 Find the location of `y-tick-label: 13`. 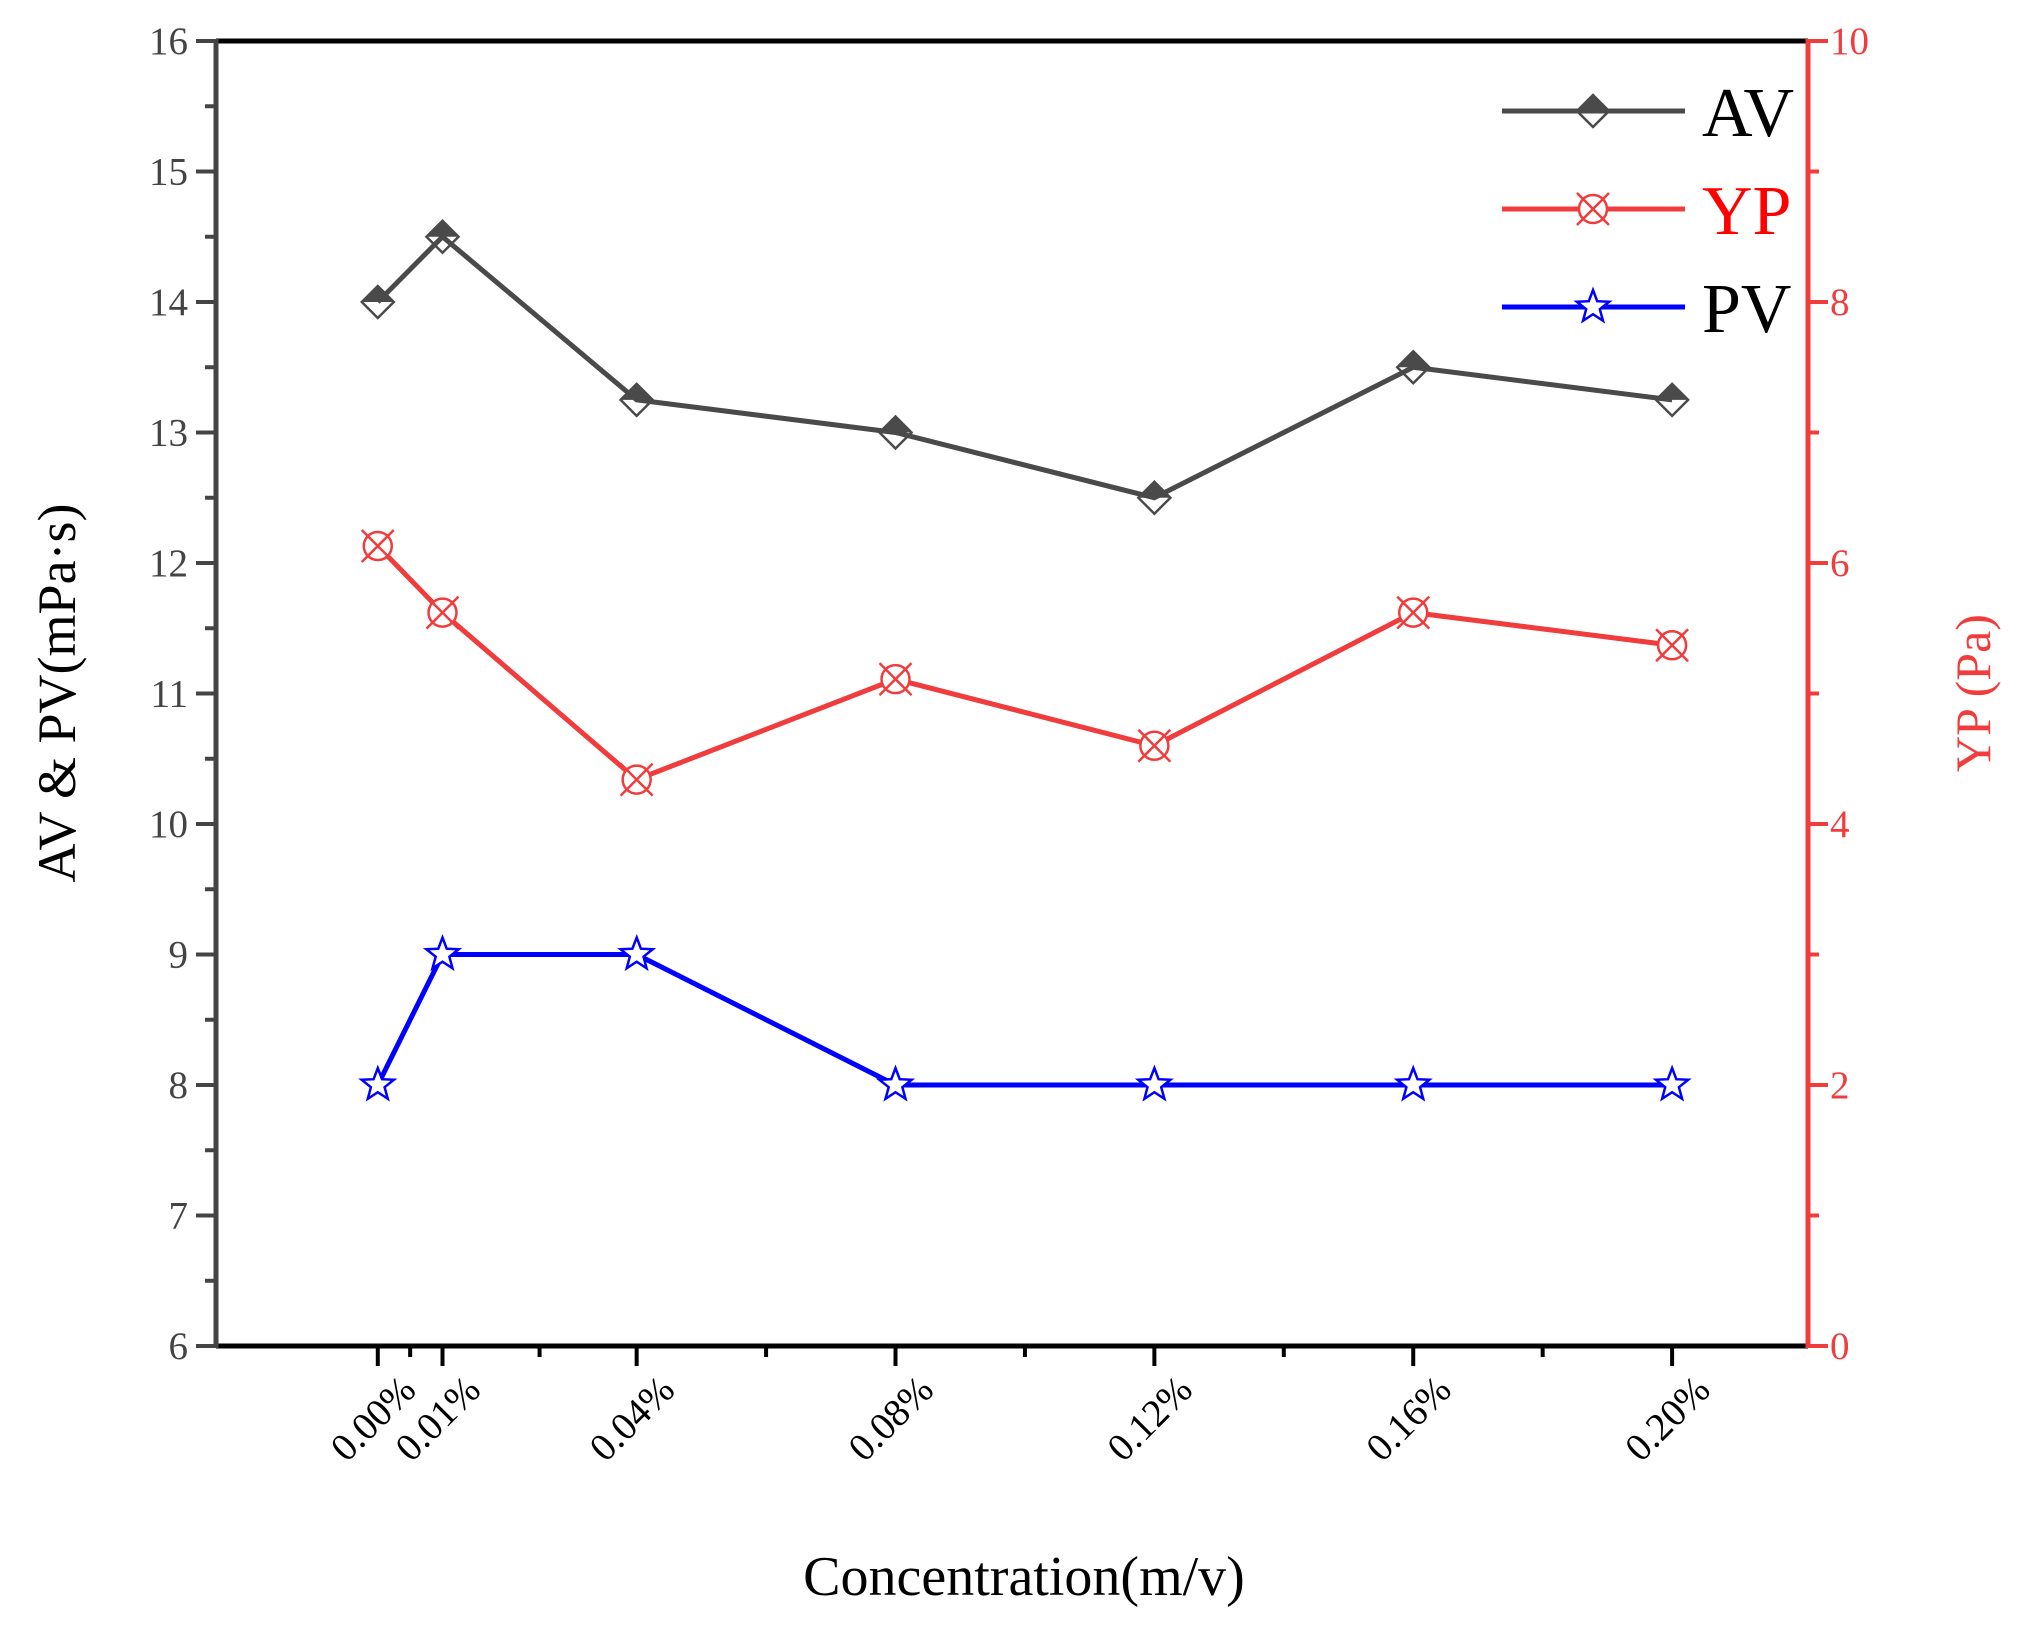

y-tick-label: 13 is located at coordinates (168, 433).